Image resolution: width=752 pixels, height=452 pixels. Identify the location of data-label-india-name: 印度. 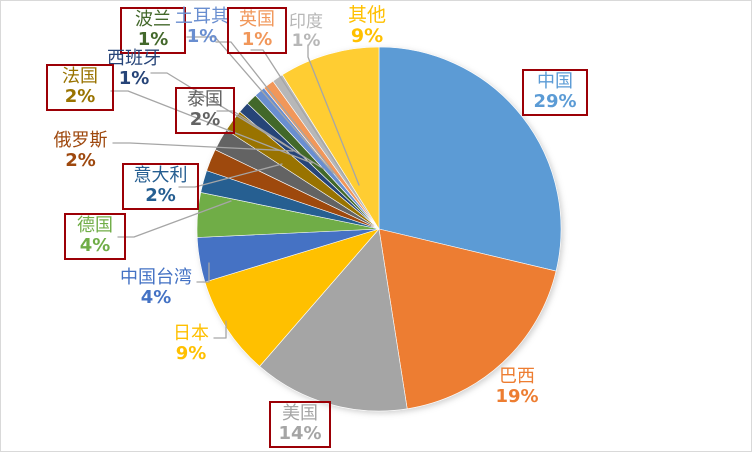
(306, 22).